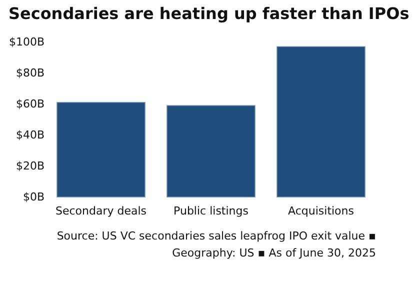  What do you see at coordinates (209, 13) in the screenshot?
I see `chart-title: Secondaries are heating up faster than IPOs` at bounding box center [209, 13].